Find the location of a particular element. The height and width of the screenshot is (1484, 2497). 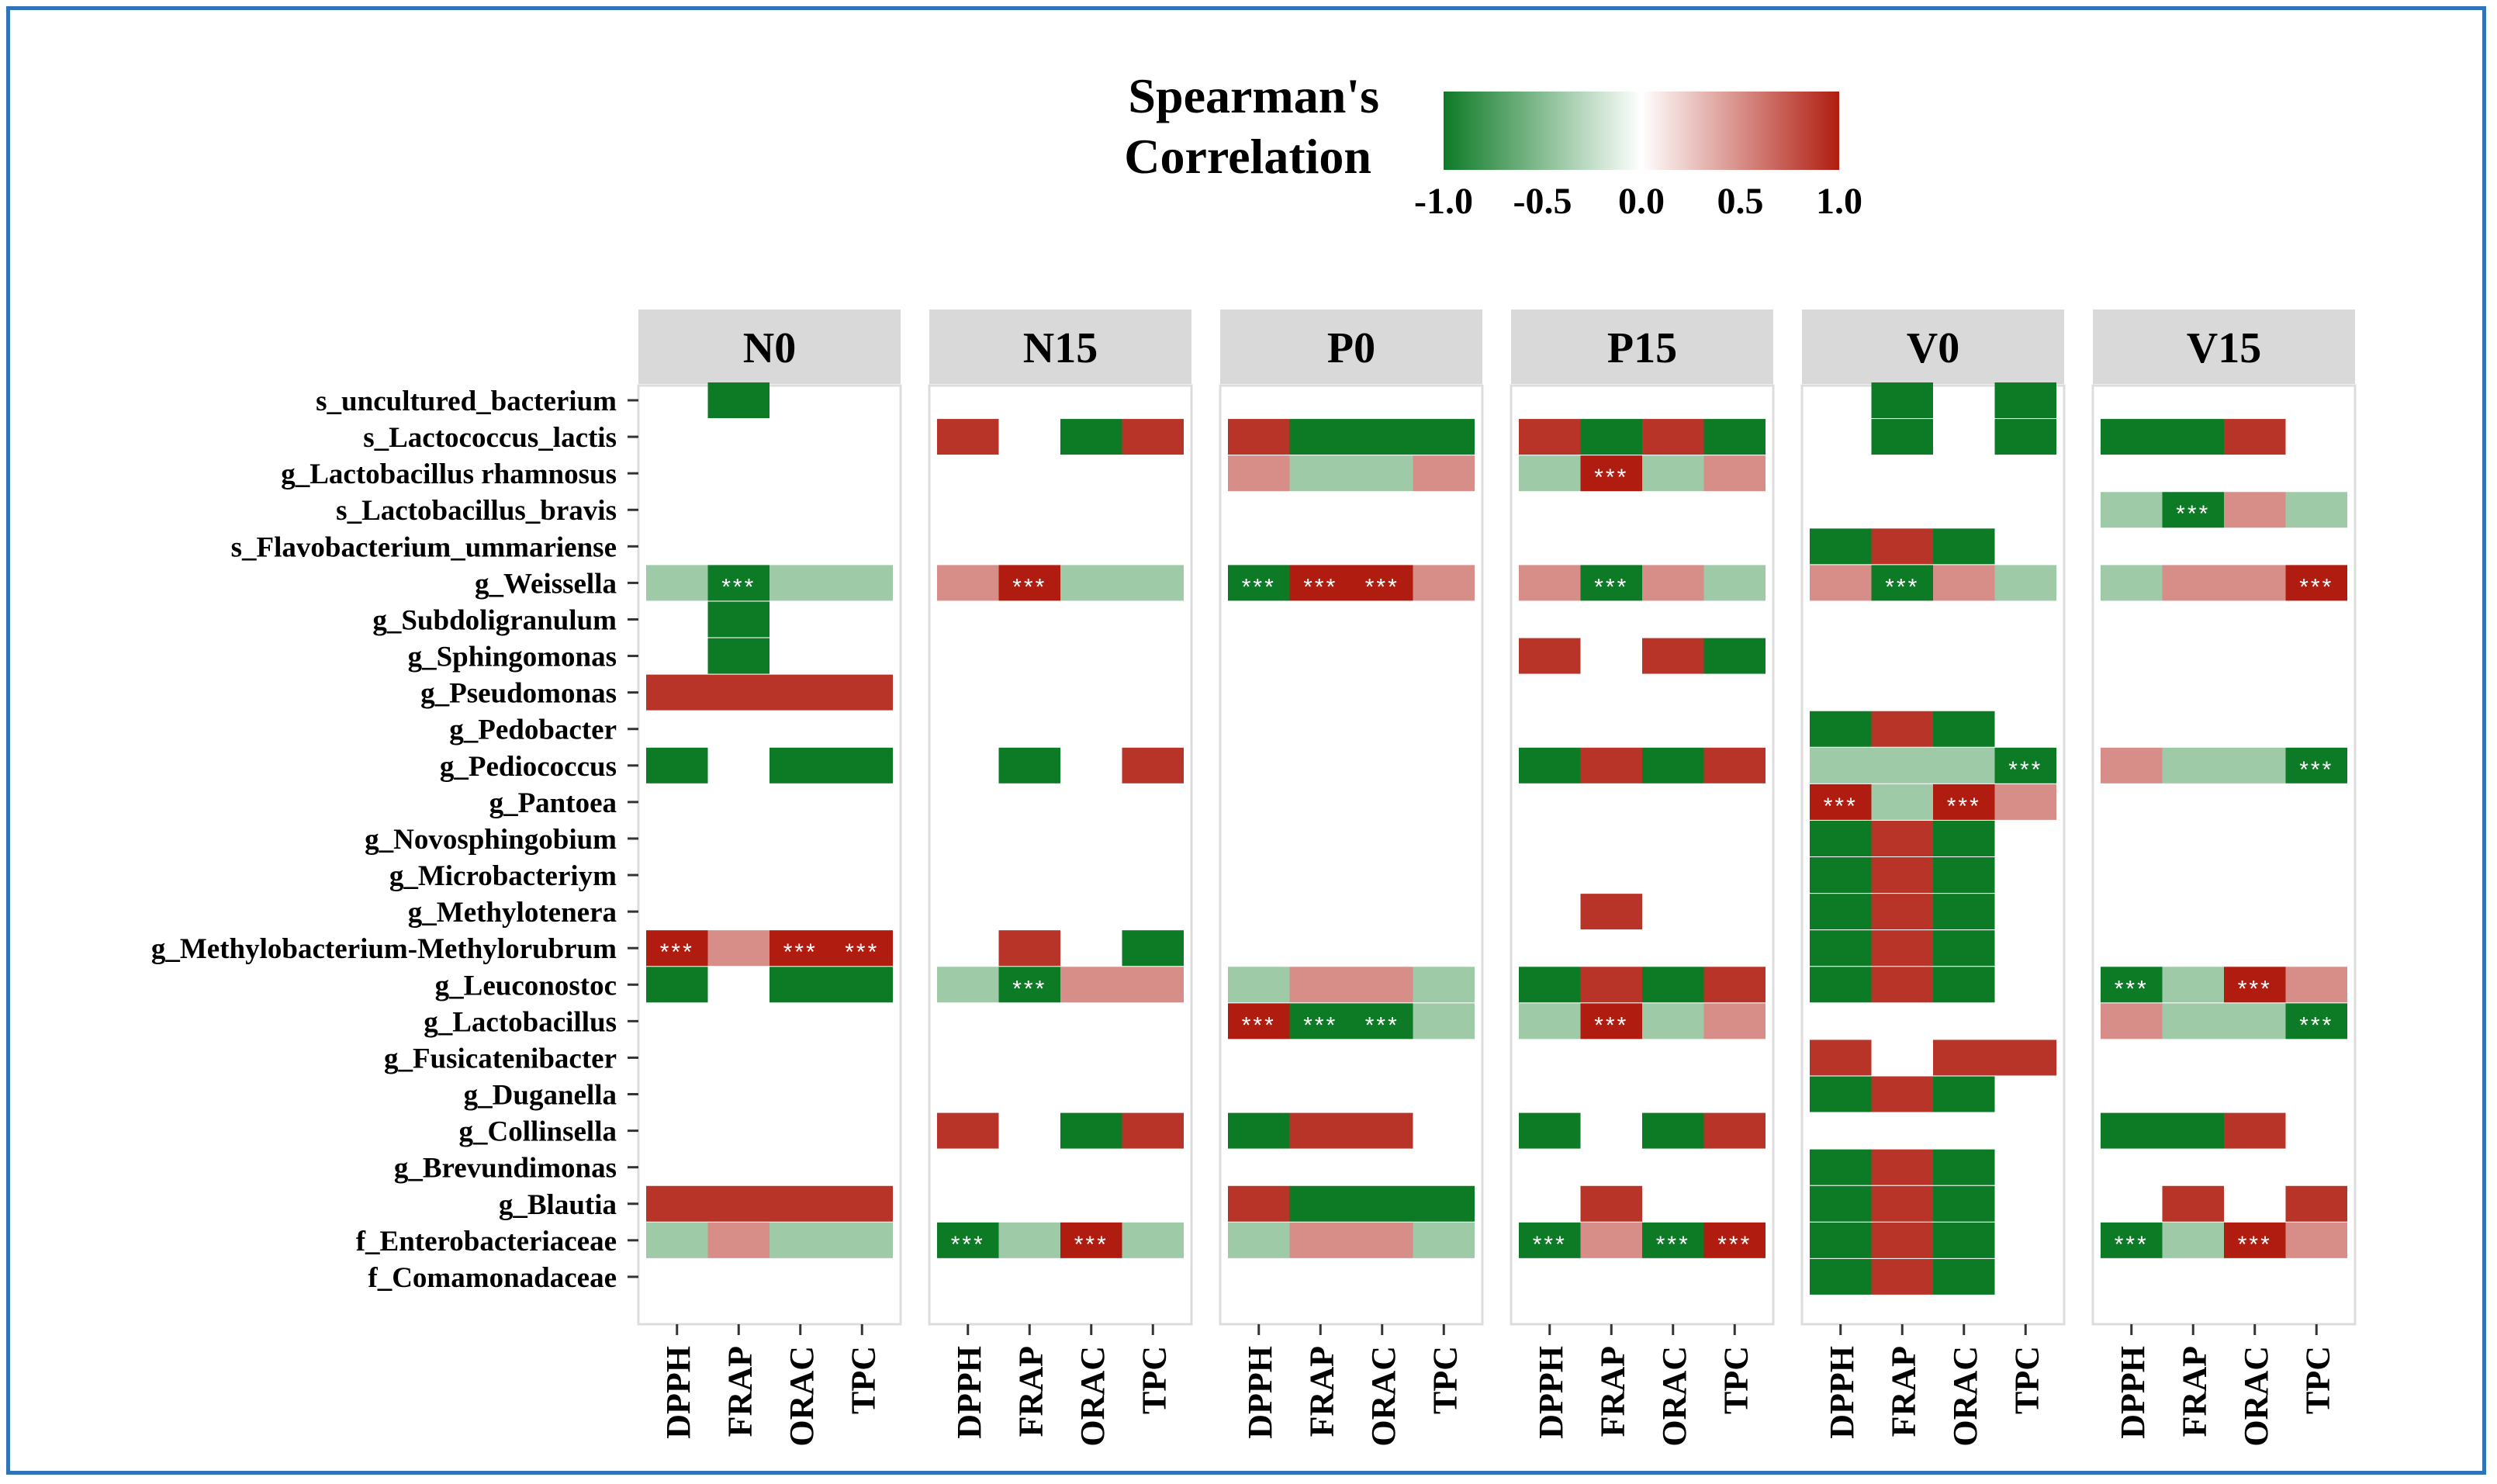

y-tick-label: g_Subdoligranulum is located at coordinates (494, 620).